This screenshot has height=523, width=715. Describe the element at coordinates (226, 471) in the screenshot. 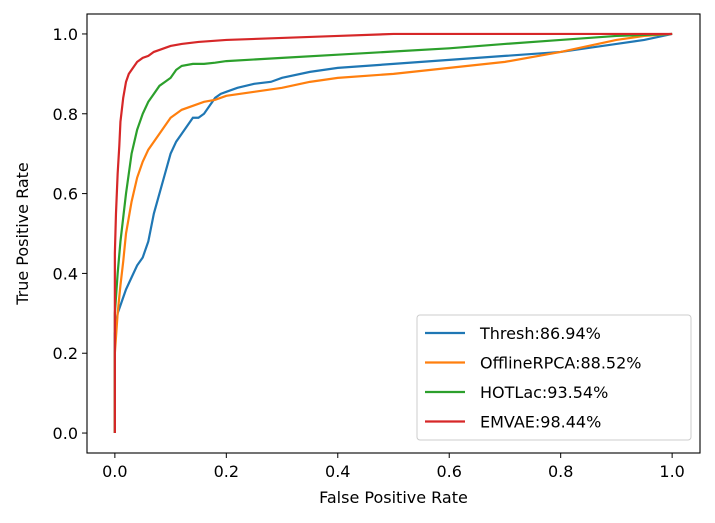

I see `x-tick-label: 0.2` at that location.